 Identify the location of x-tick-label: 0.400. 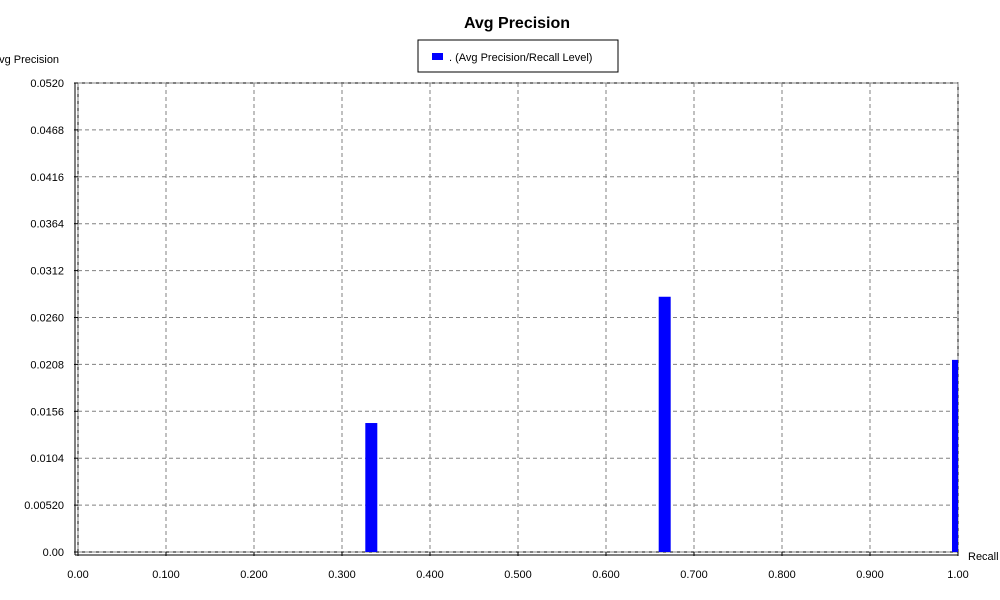
(430, 575).